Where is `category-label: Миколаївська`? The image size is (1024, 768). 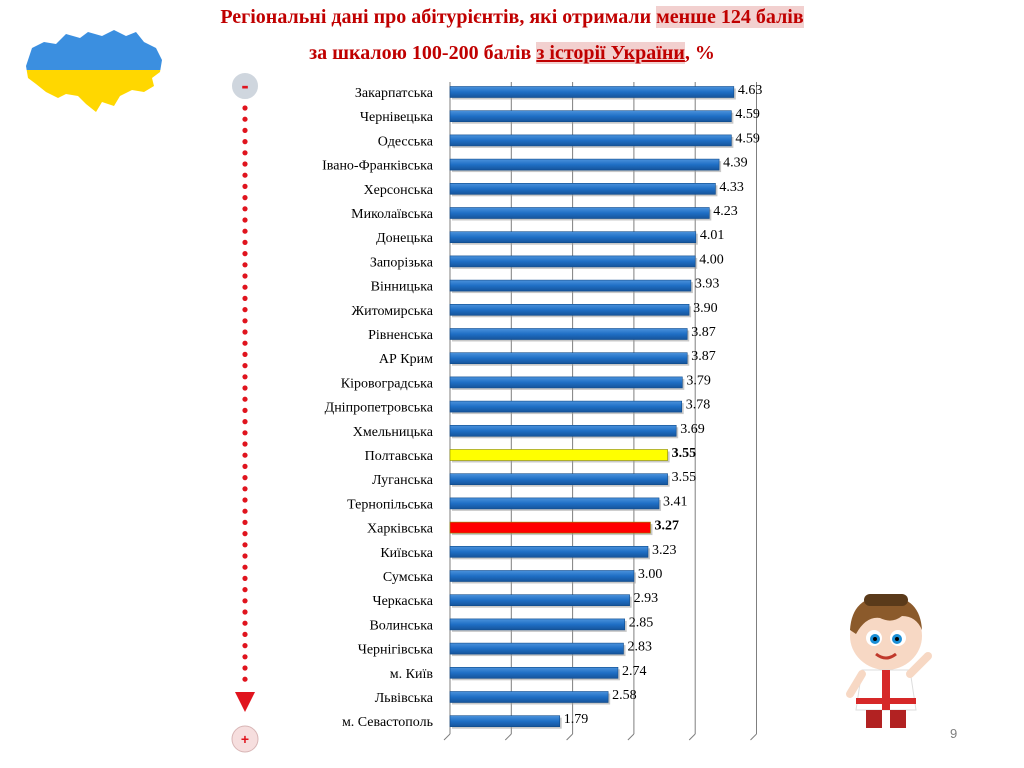 category-label: Миколаївська is located at coordinates (392, 214).